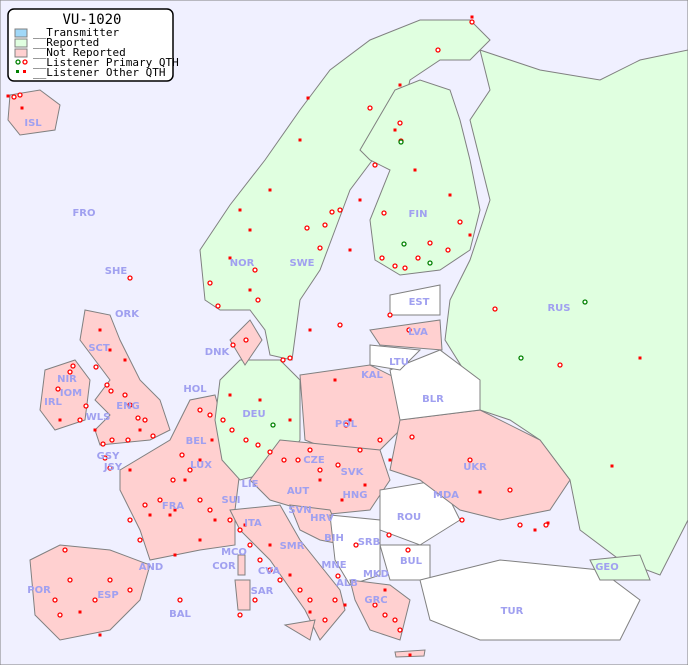 The width and height of the screenshot is (688, 665). What do you see at coordinates (314, 460) in the screenshot?
I see `country-label-cze: CZE` at bounding box center [314, 460].